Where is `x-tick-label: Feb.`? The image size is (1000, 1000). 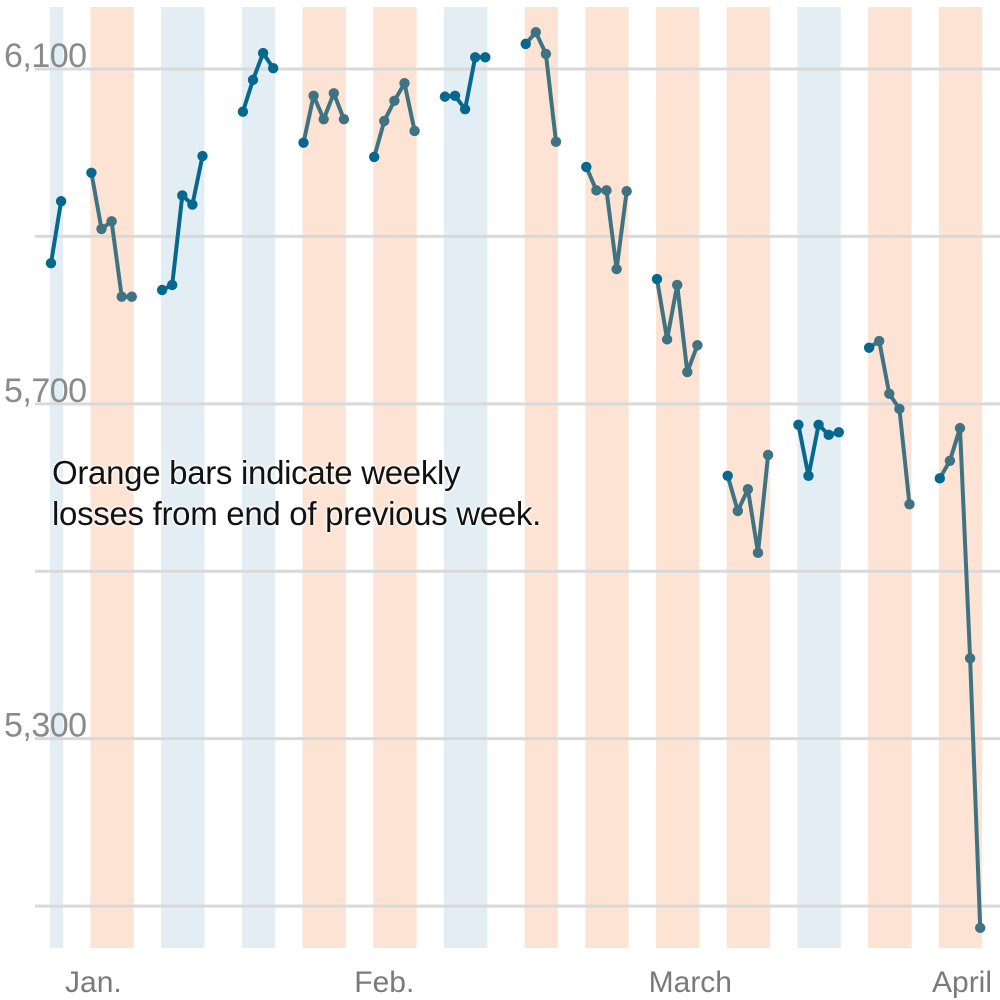 x-tick-label: Feb. is located at coordinates (384, 982).